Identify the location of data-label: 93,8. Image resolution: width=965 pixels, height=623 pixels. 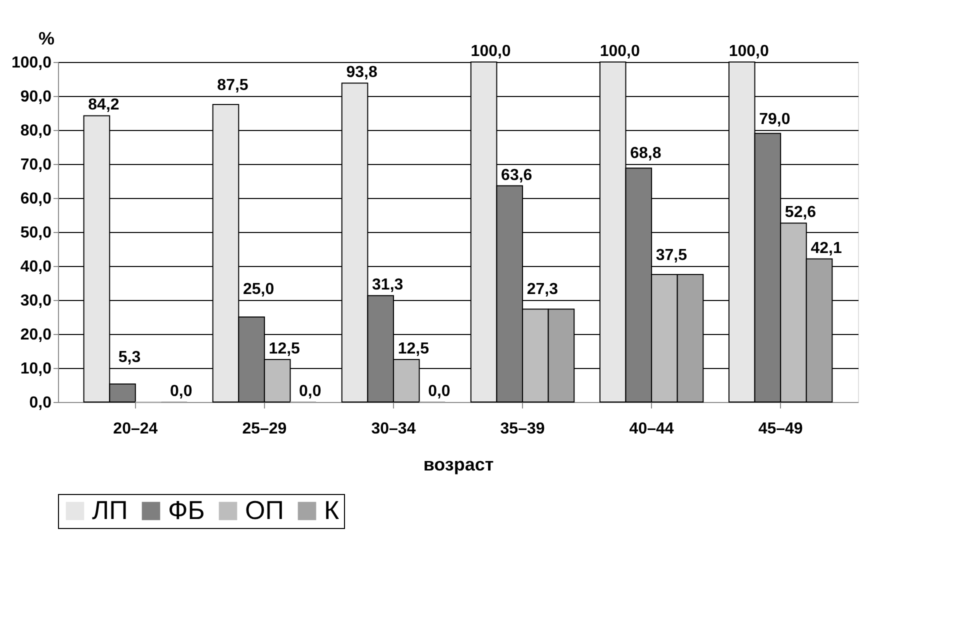
(362, 73).